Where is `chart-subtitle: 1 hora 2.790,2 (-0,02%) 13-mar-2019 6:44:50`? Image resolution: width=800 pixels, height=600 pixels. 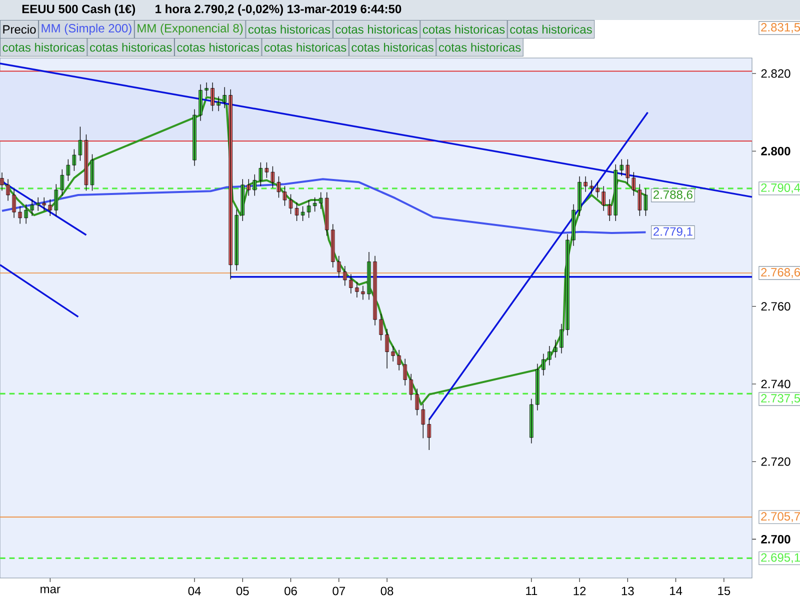 chart-subtitle: 1 hora 2.790,2 (-0,02%) 13-mar-2019 6:44:50 is located at coordinates (279, 10).